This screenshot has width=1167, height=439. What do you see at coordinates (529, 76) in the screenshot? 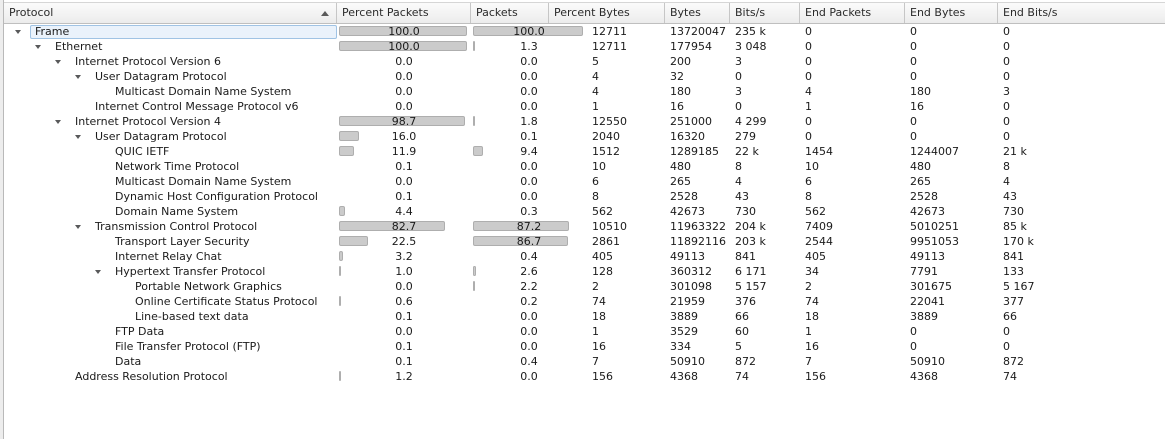
I see `percent-bytes-value: 0.0` at bounding box center [529, 76].